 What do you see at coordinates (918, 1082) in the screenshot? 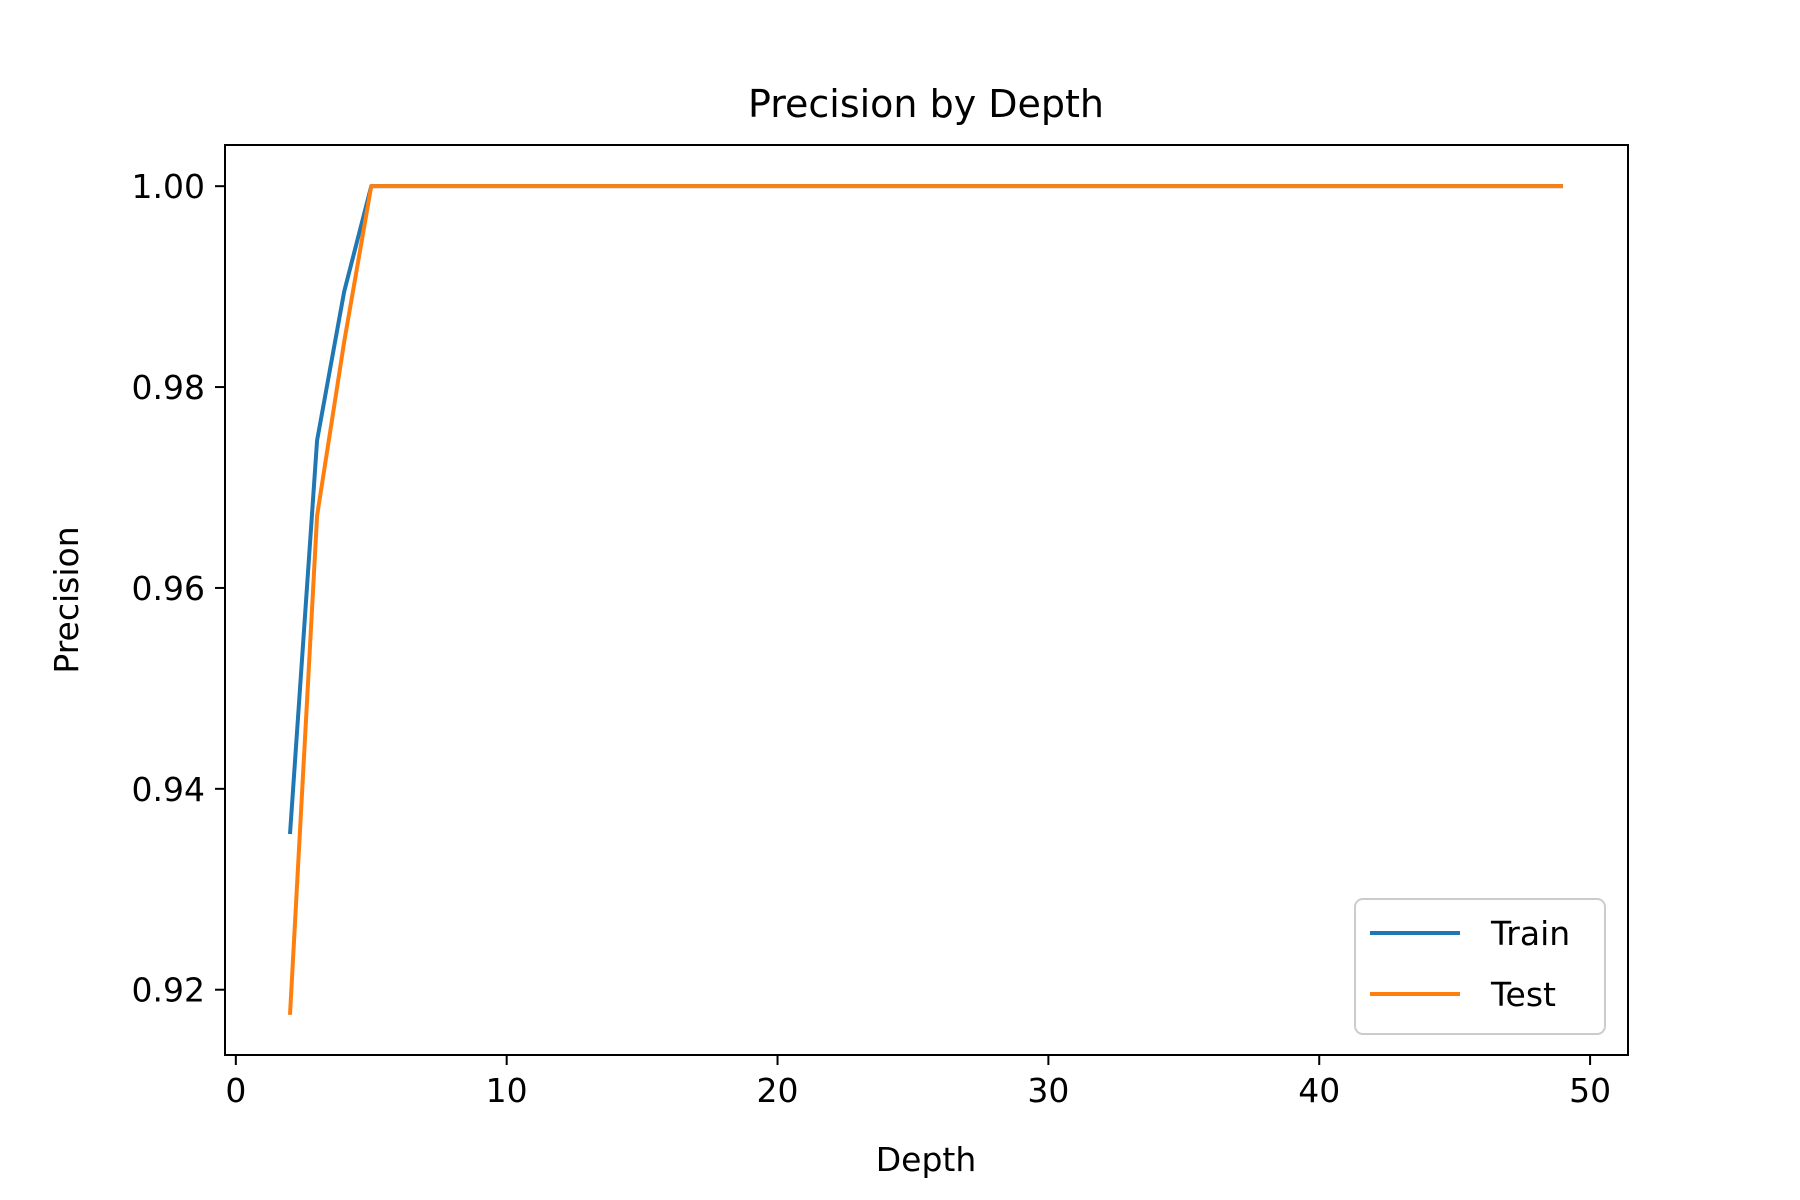
I see `x-axis-ticks: 0 10 20 30 40 50` at bounding box center [918, 1082].